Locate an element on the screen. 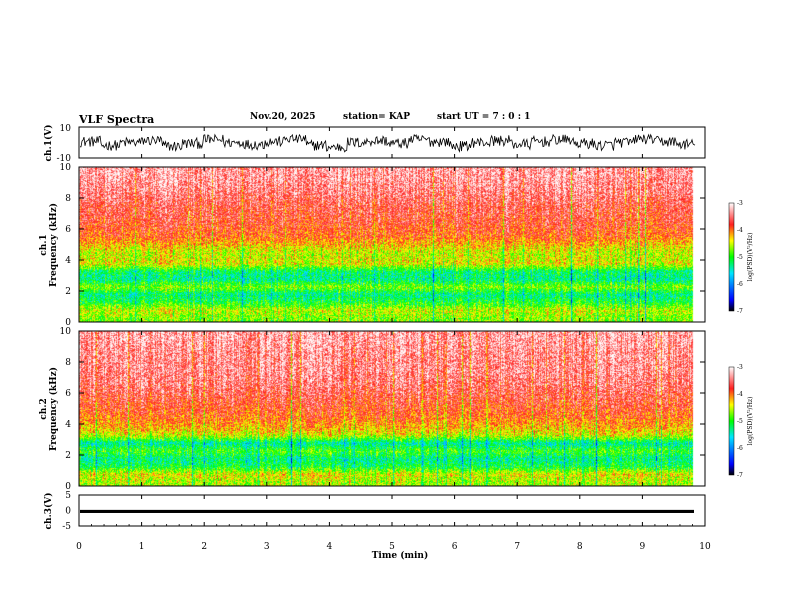 This screenshot has height=612, width=792. ch3-wave-ytick-label-0: 0 is located at coordinates (68, 512).